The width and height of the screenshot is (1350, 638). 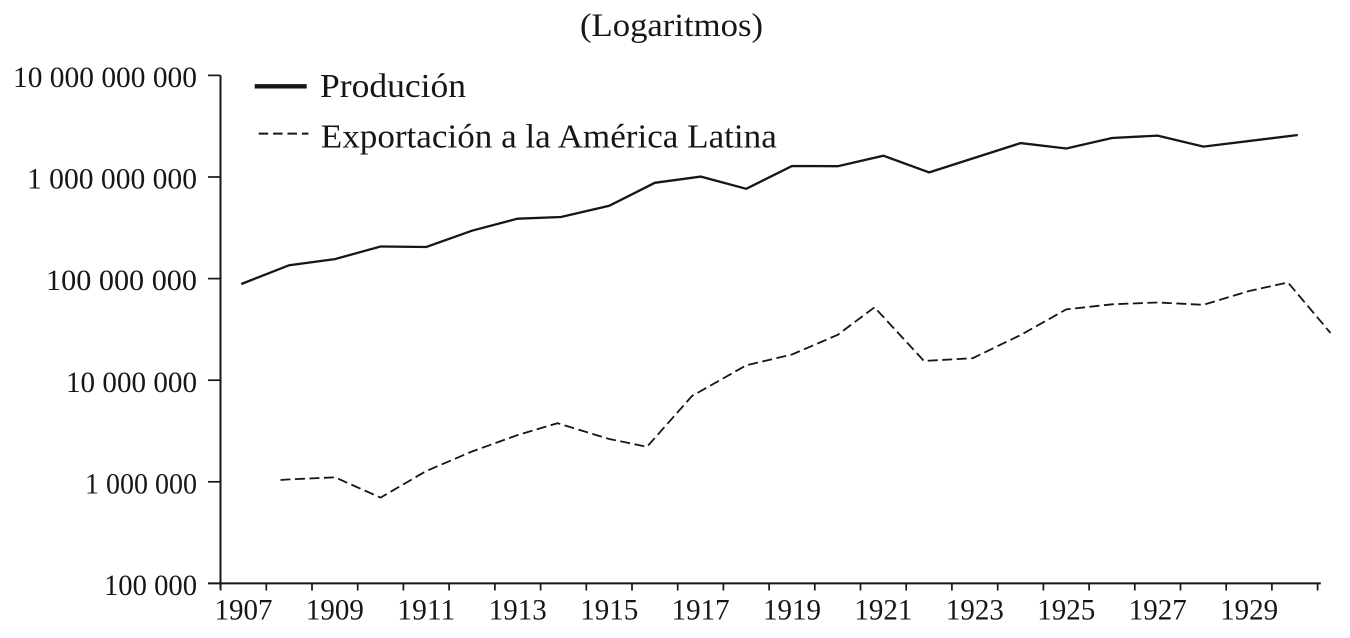 I want to click on svg-text:Exportación a la América Latin: Exportación a la América Latina, so click(x=549, y=136).